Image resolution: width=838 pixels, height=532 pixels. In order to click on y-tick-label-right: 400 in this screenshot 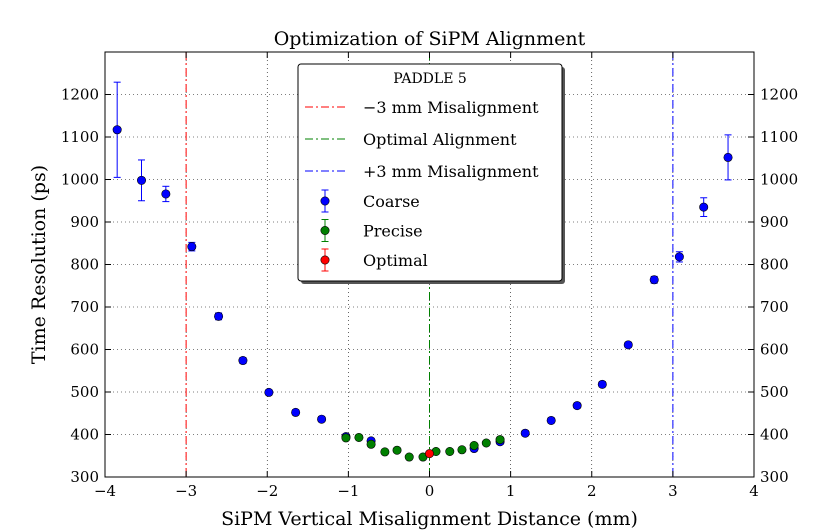, I will do `click(774, 435)`.